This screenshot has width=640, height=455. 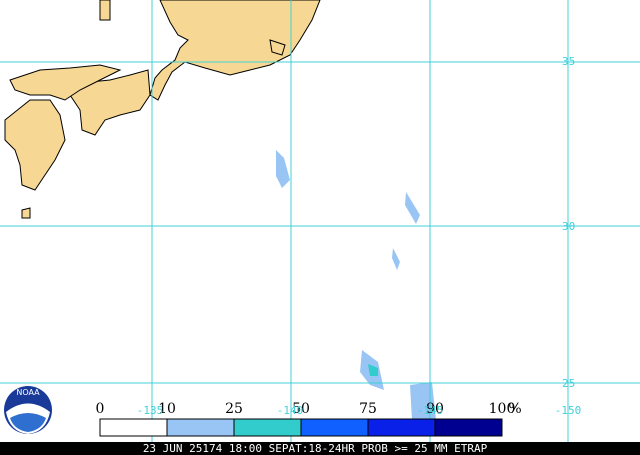 I want to click on latitude-label: 30, so click(x=568, y=226).